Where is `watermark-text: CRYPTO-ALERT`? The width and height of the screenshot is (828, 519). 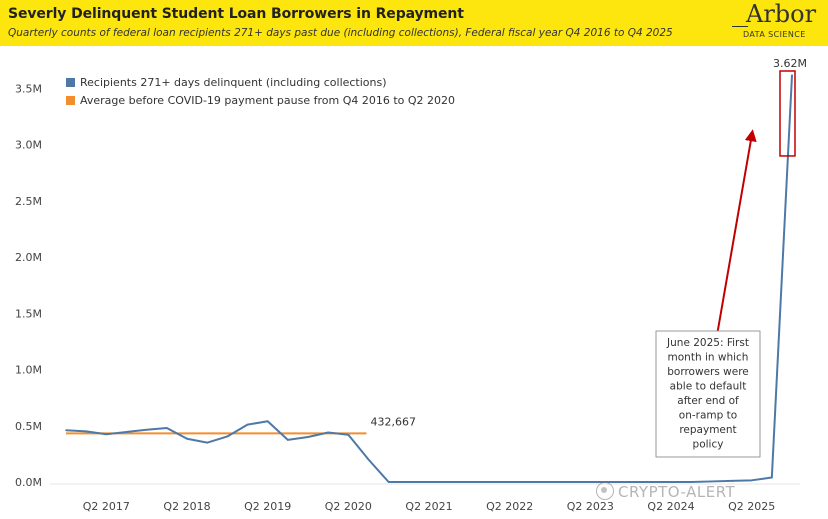
watermark-text: CRYPTO-ALERT is located at coordinates (677, 492).